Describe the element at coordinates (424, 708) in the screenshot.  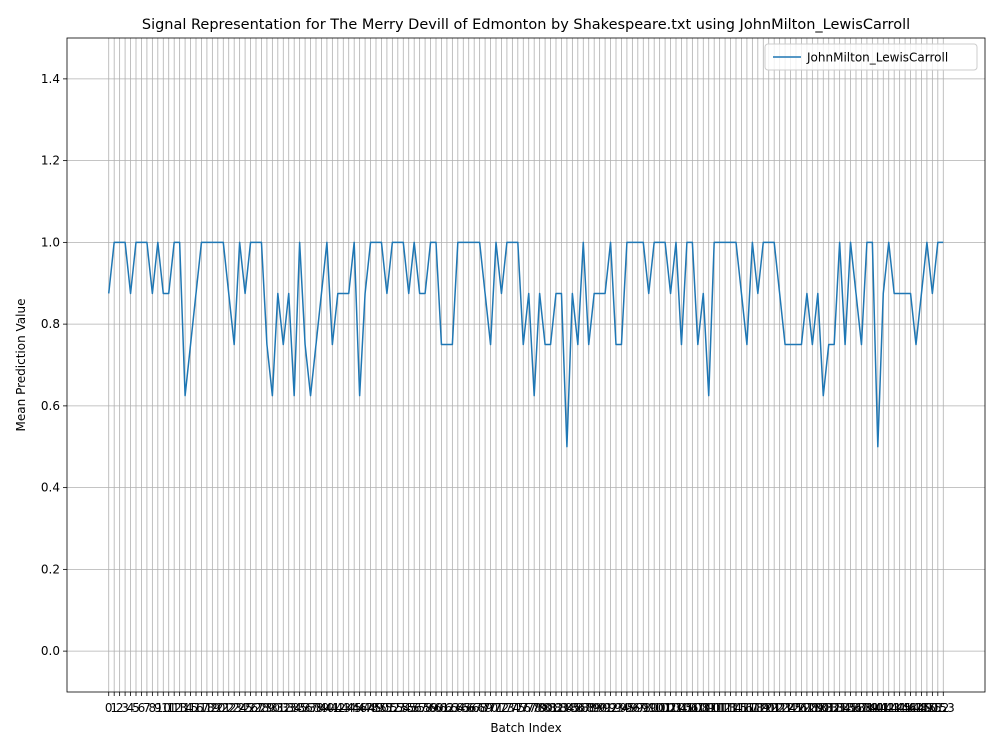
I see `x-tick-label: 58` at that location.